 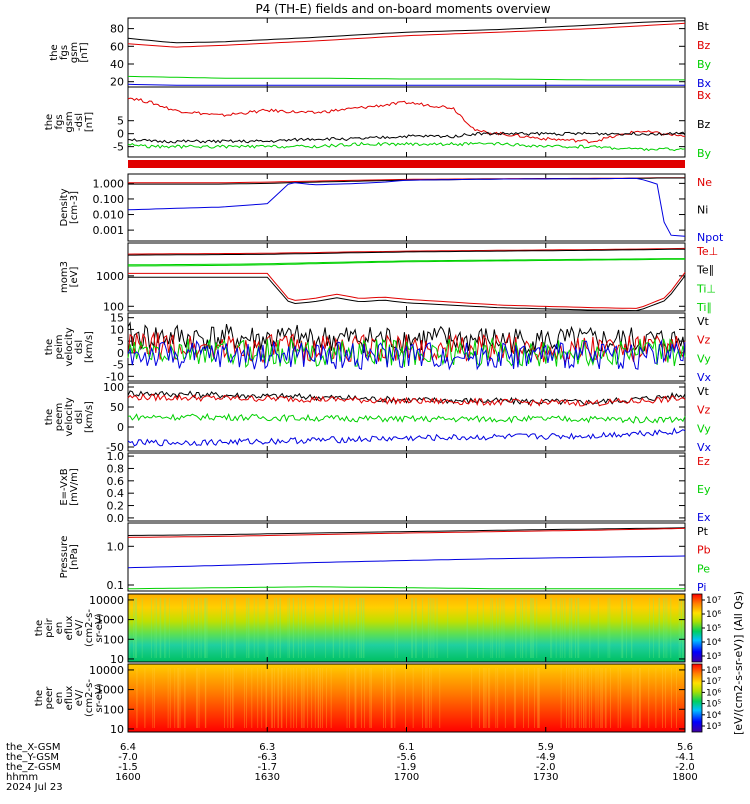 I want to click on y-axis-label: eV/, so click(x=79, y=697).